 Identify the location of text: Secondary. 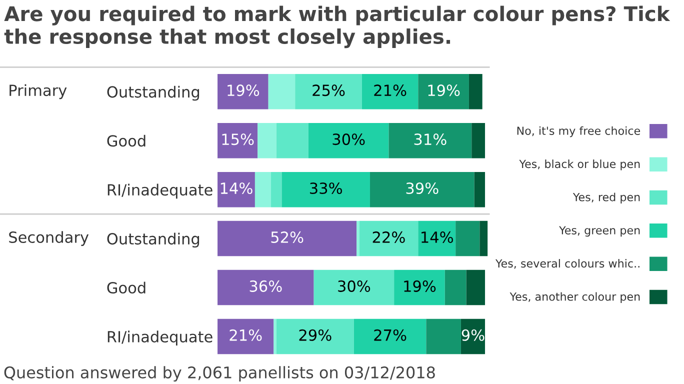
(49, 238).